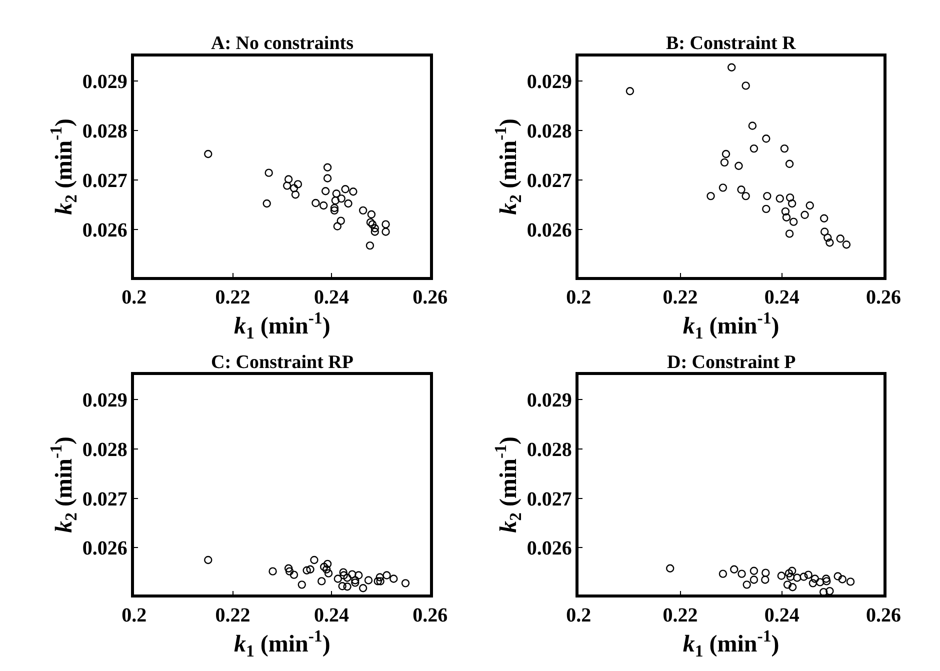 This screenshot has width=940, height=671. Describe the element at coordinates (731, 362) in the screenshot. I see `chart-title: D: Constraint P` at that location.